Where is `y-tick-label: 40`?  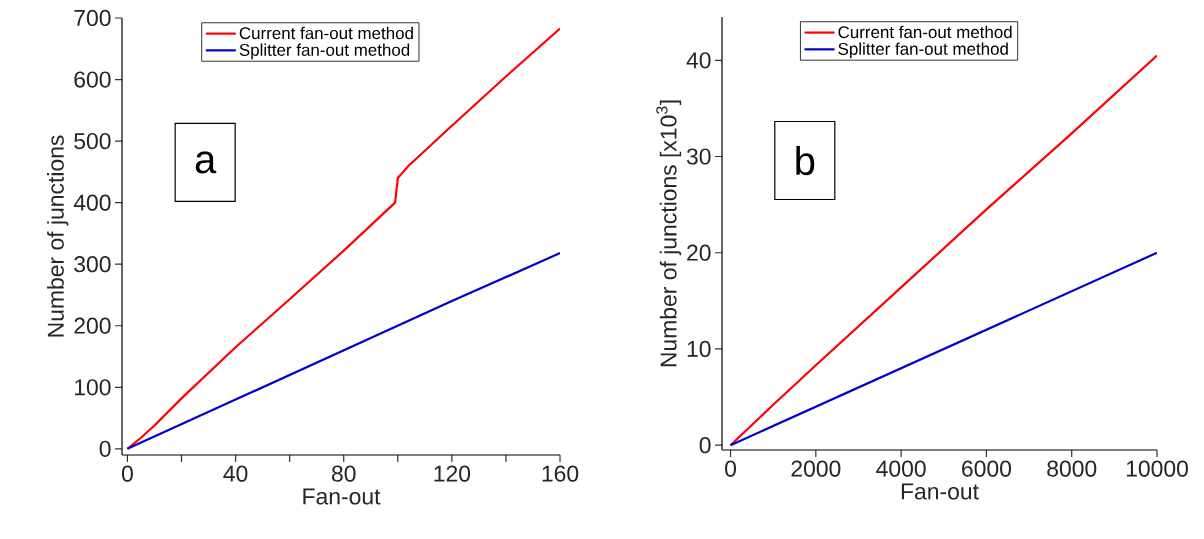 y-tick-label: 40 is located at coordinates (698, 60).